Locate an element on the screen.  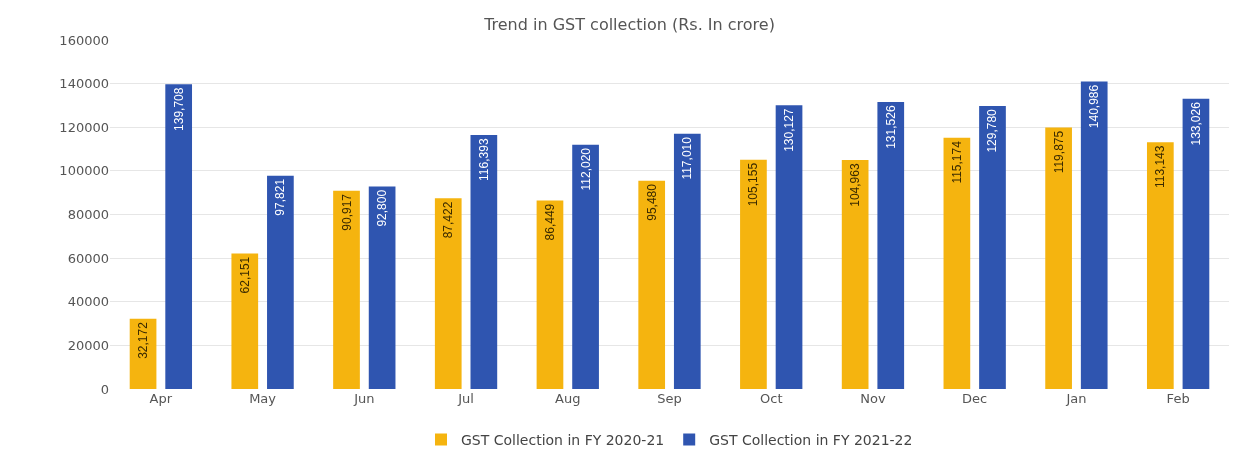
data-label: 113,143 is located at coordinates (1160, 167).